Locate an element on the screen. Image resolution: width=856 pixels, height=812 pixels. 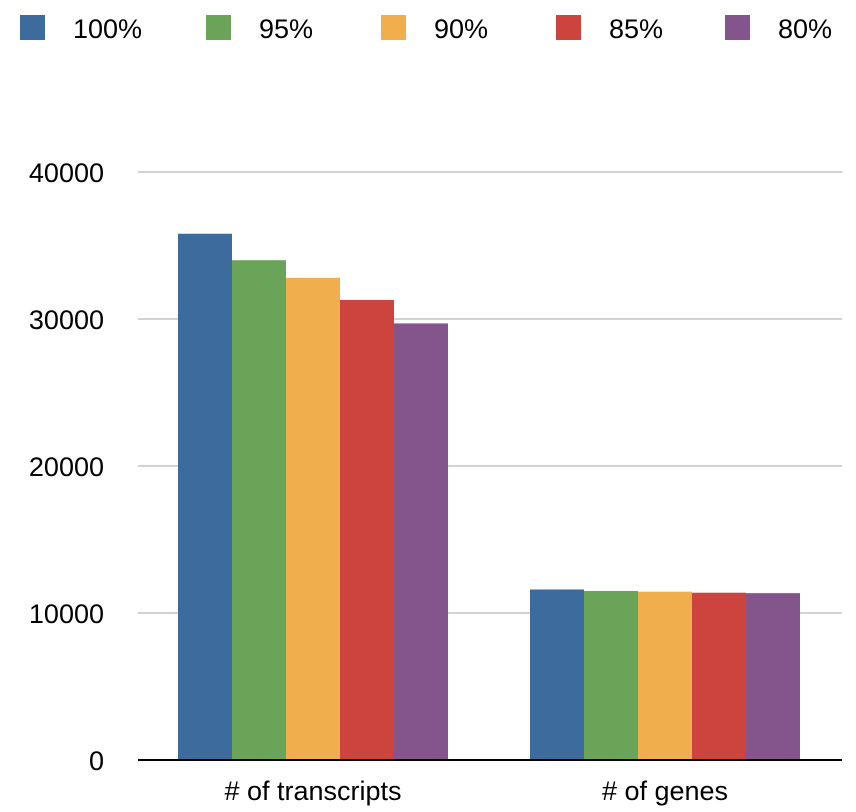
x-axis: # of transcripts # of genes is located at coordinates (490, 782).